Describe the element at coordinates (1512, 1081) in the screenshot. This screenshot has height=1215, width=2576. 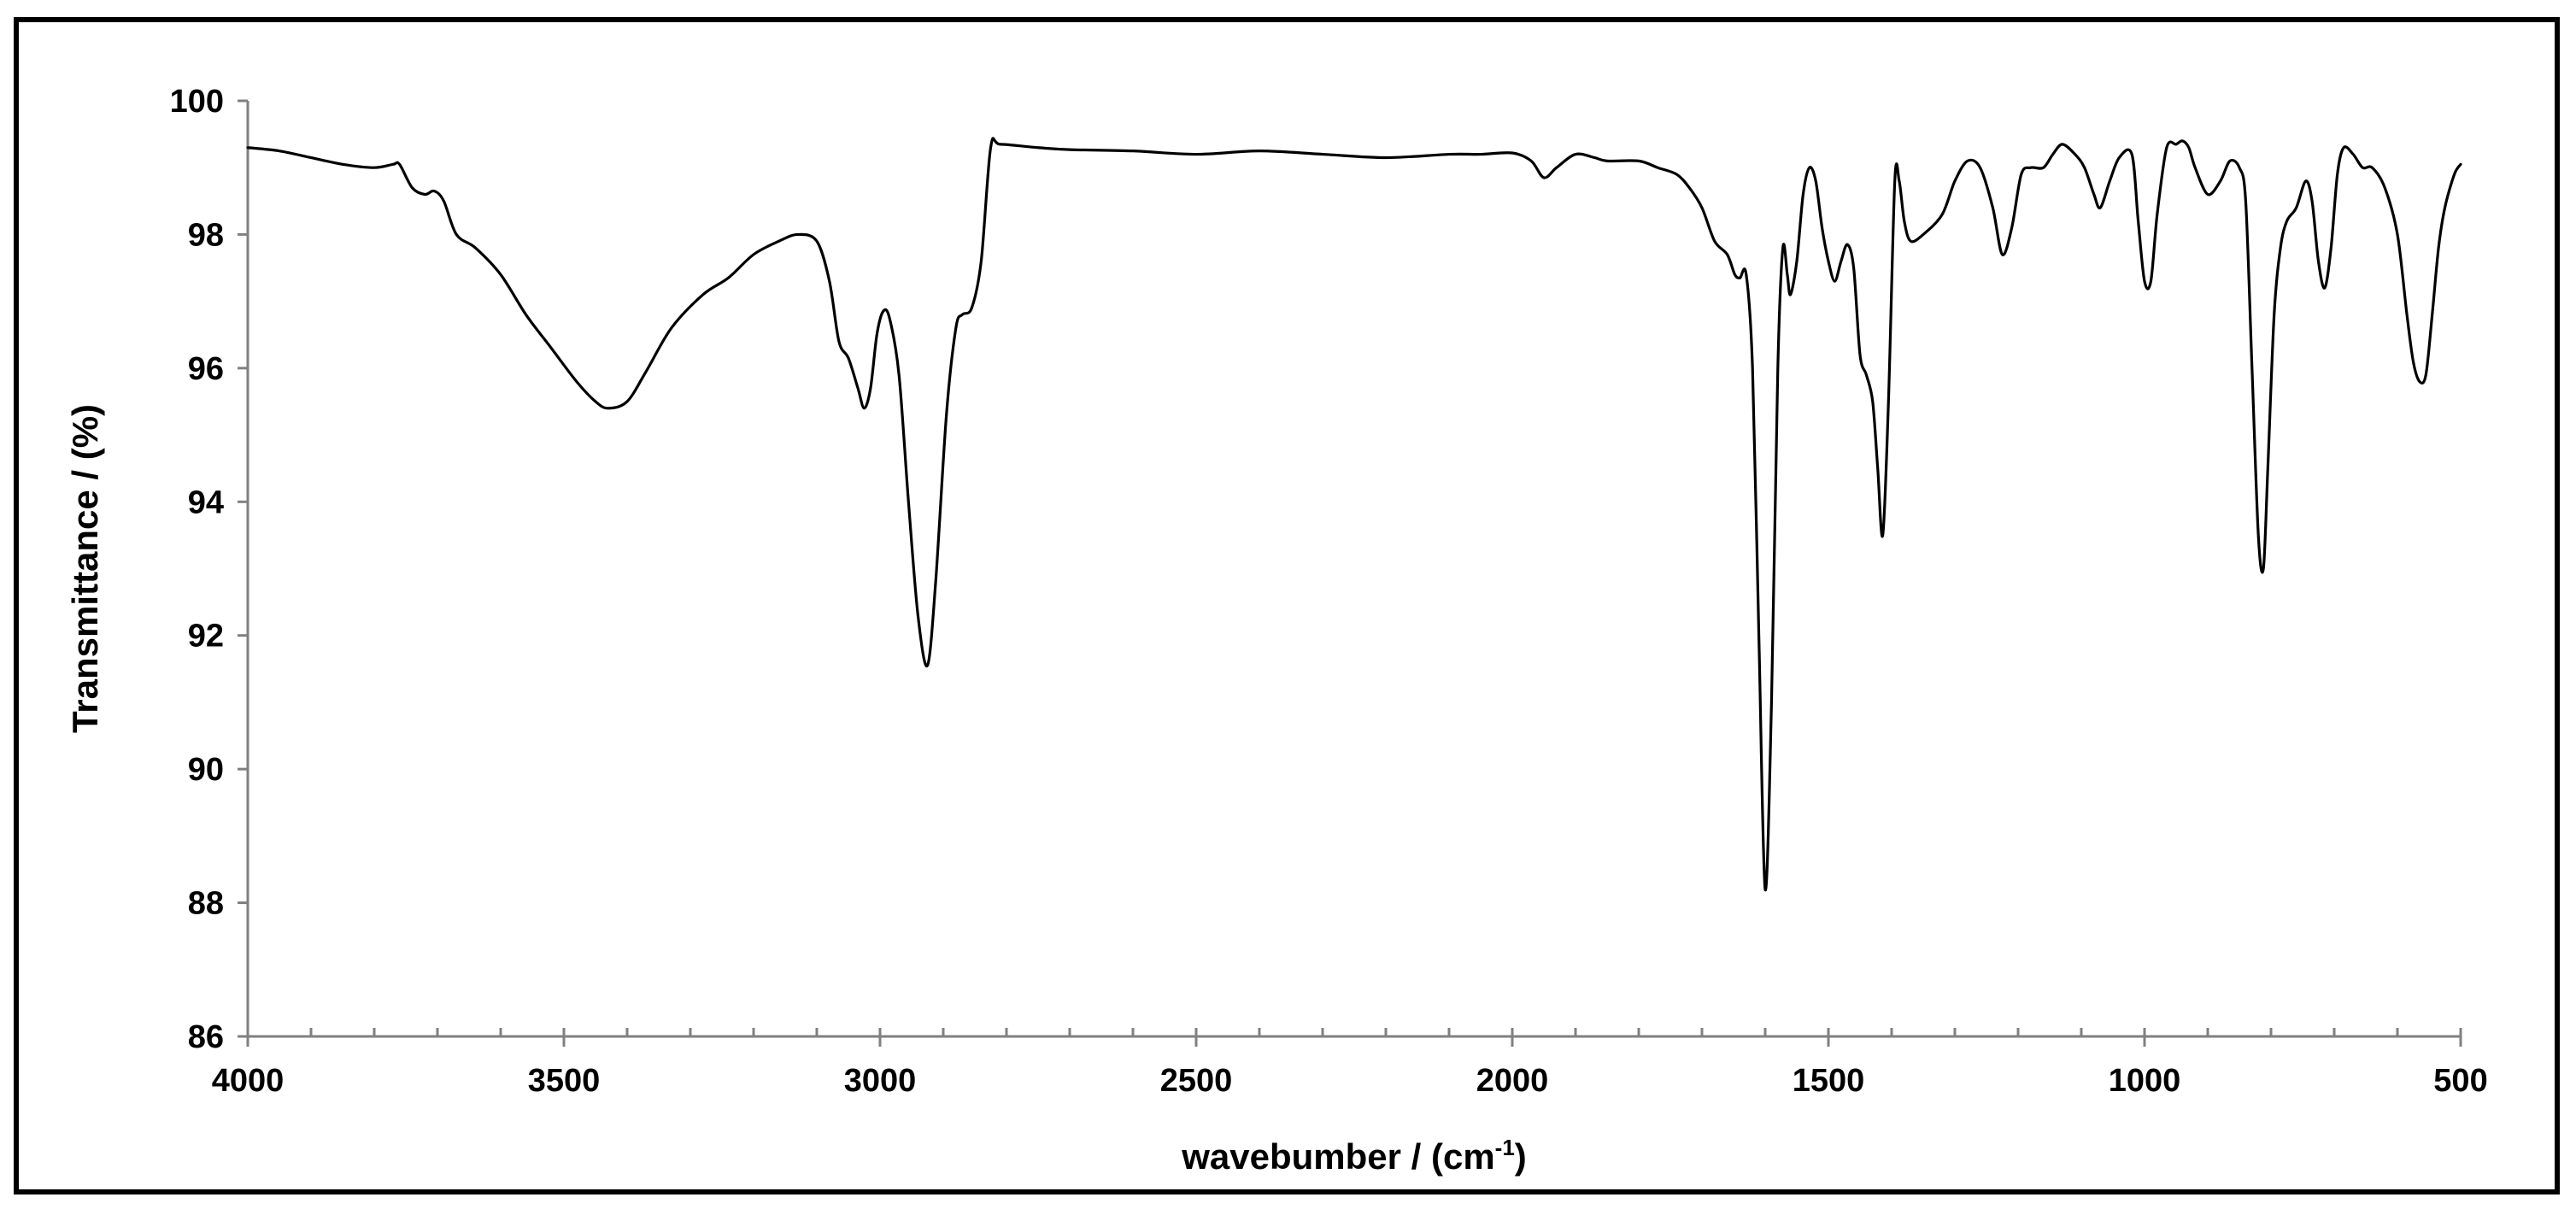
I see `x-tick-label: 2000` at that location.